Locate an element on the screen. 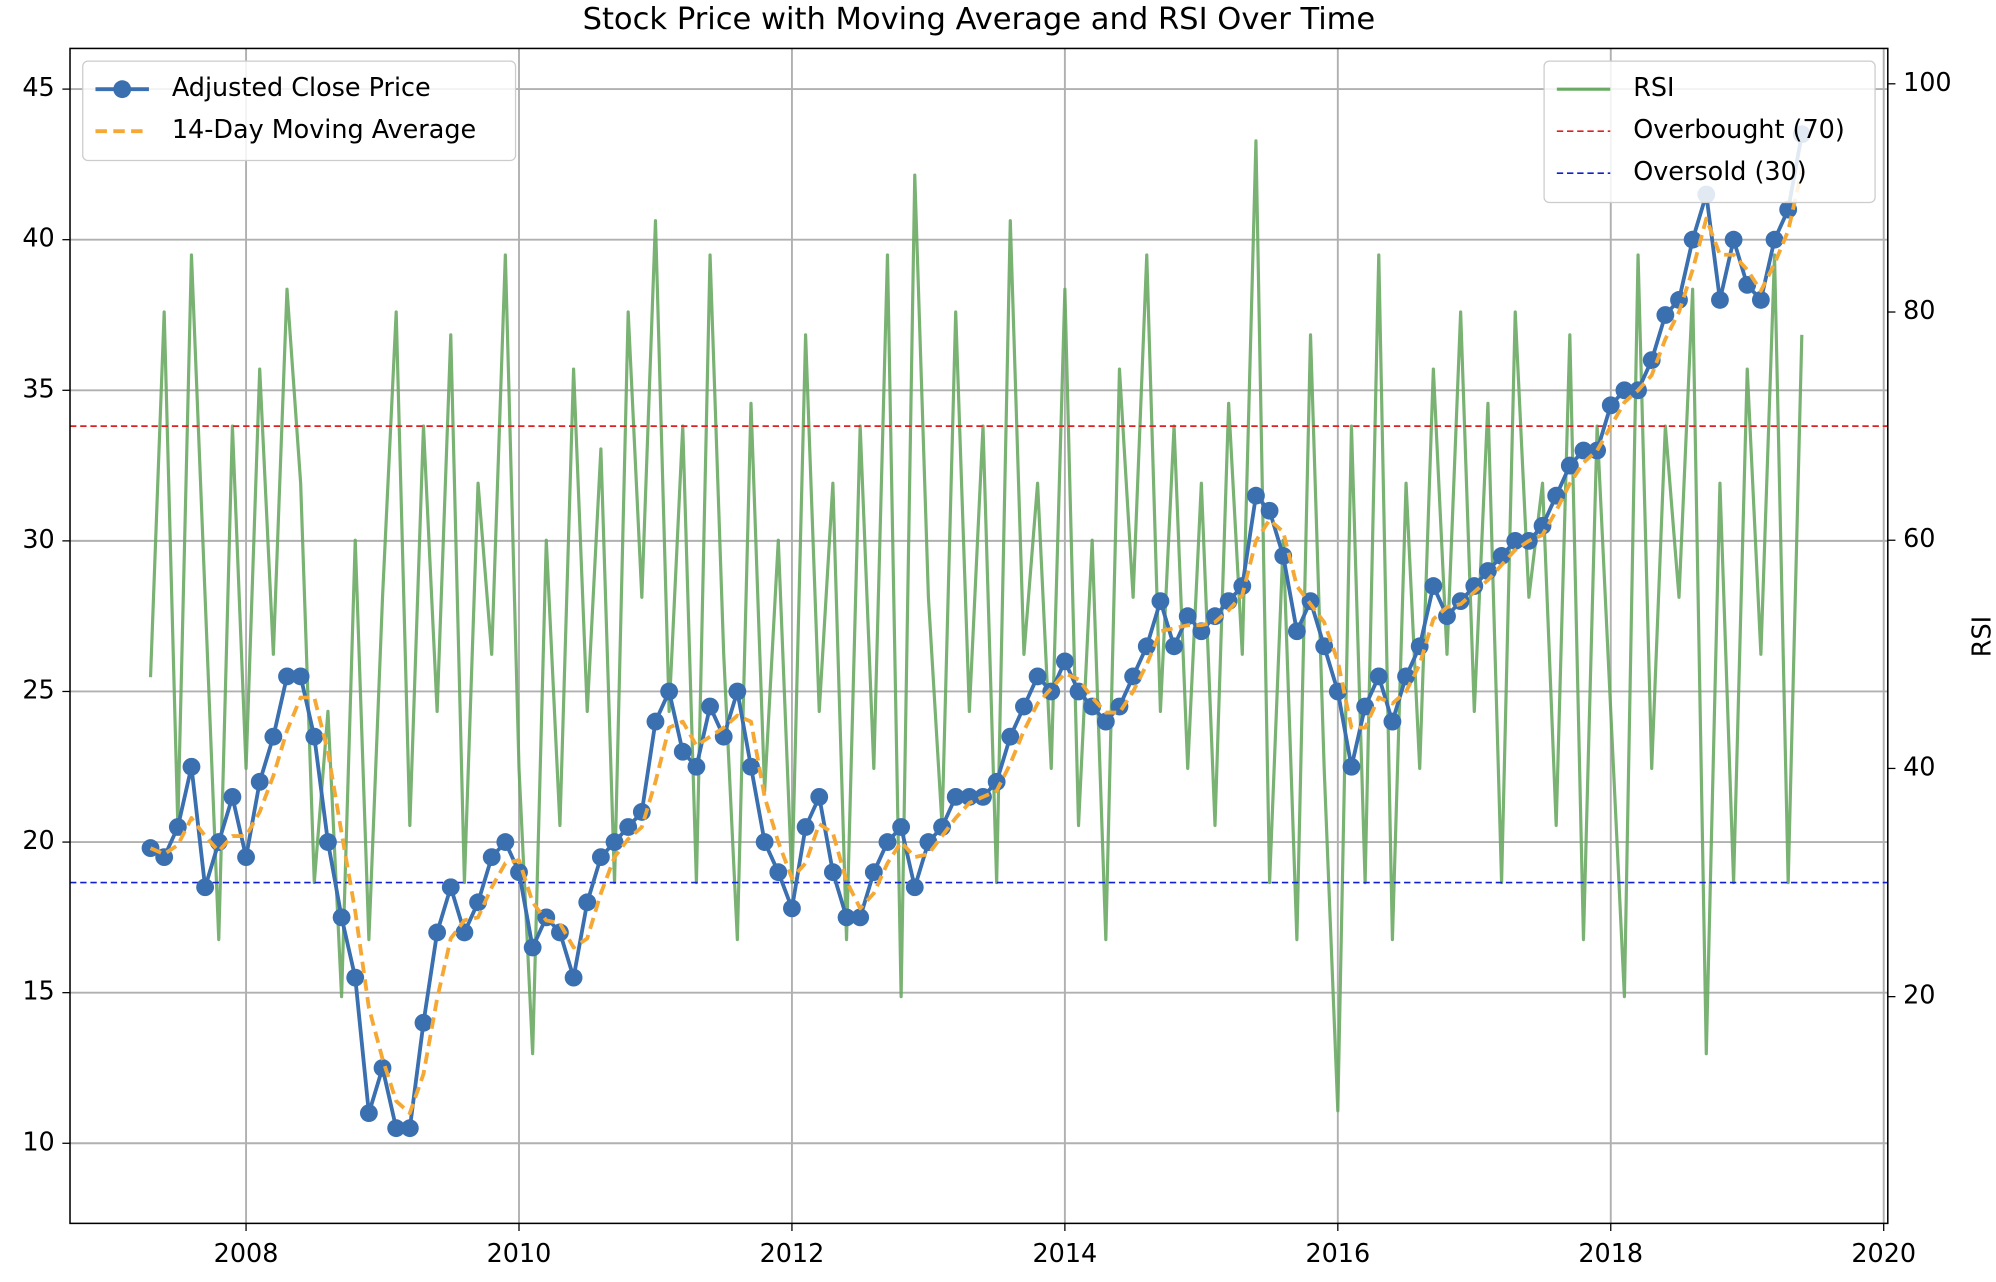 The image size is (1996, 1282). x-tick-label: 2020 is located at coordinates (1883, 1254).